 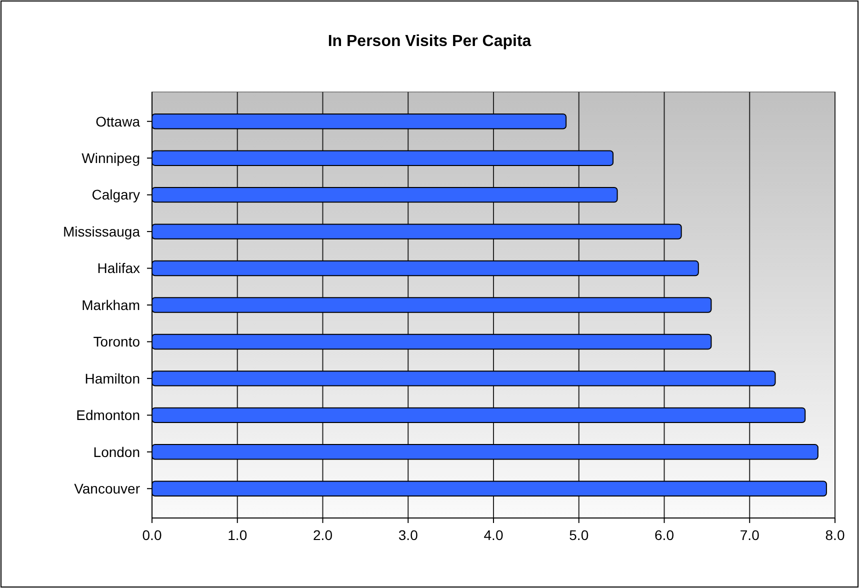 What do you see at coordinates (664, 535) in the screenshot?
I see `x-tick-label: 6.0` at bounding box center [664, 535].